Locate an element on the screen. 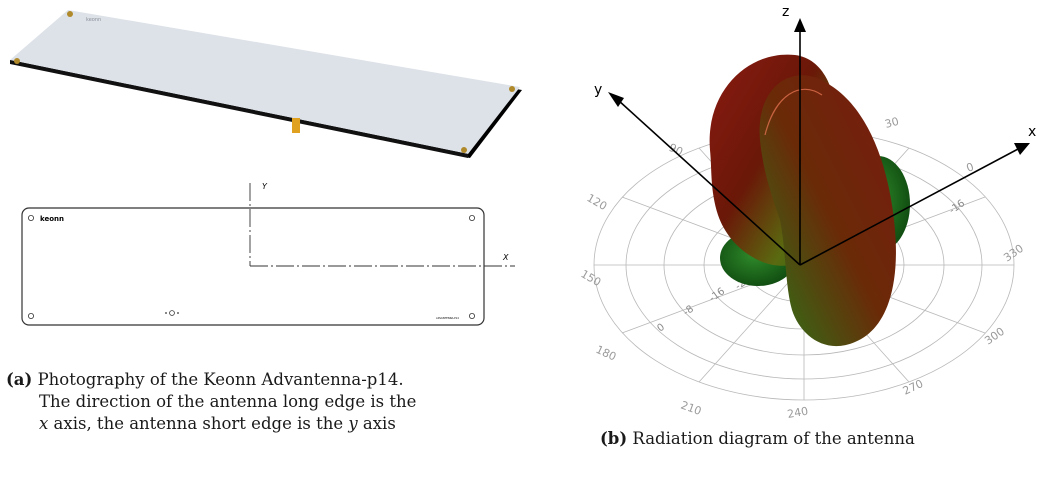 Image resolution: width=1040 pixels, height=482 pixels. angle-label: 300 is located at coordinates (994, 336).